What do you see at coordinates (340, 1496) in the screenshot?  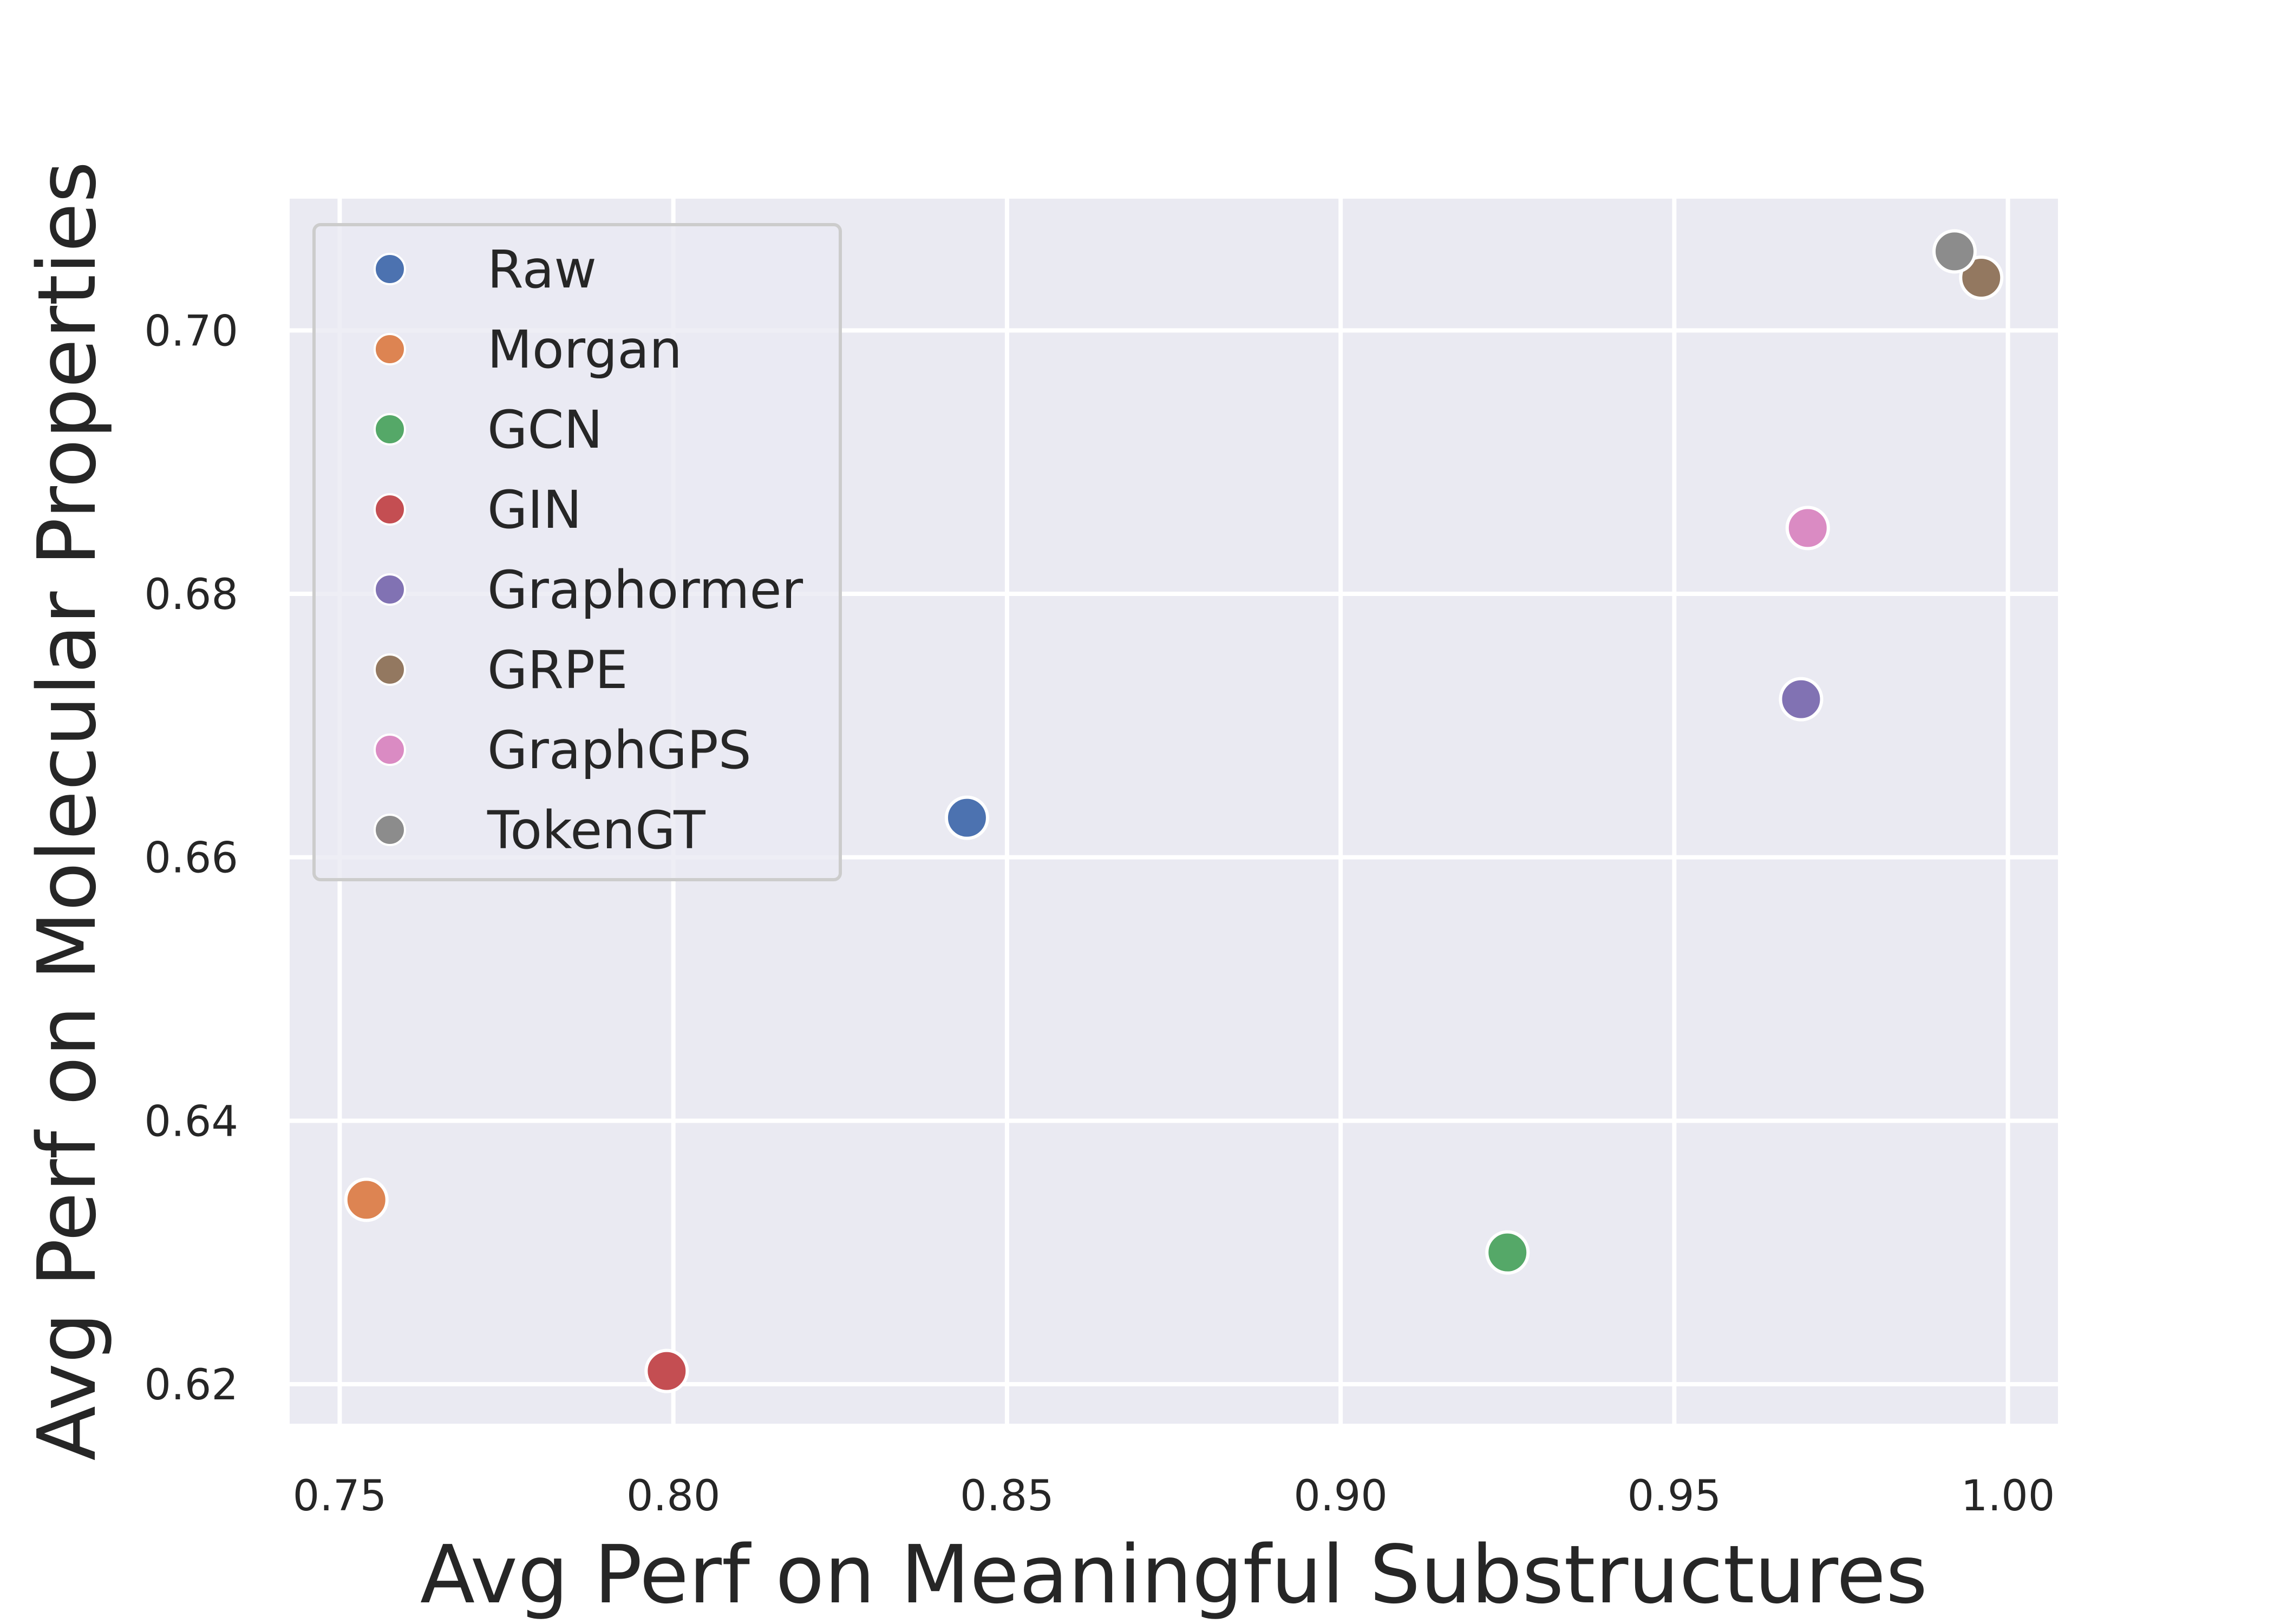 I see `x-tick-label: 0.75` at bounding box center [340, 1496].